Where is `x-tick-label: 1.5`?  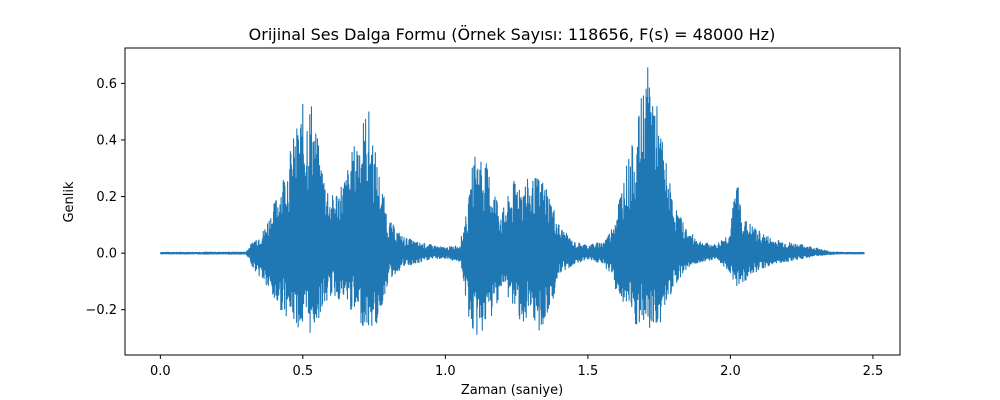 x-tick-label: 1.5 is located at coordinates (588, 371).